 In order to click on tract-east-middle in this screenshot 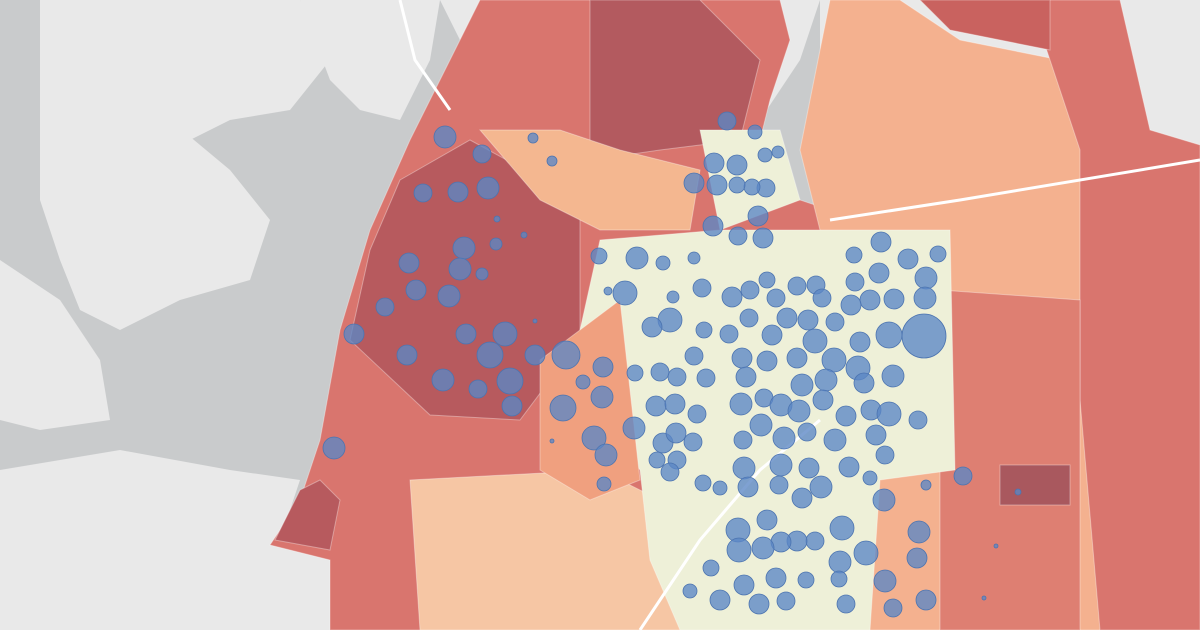, I will do `click(1010, 459)`.